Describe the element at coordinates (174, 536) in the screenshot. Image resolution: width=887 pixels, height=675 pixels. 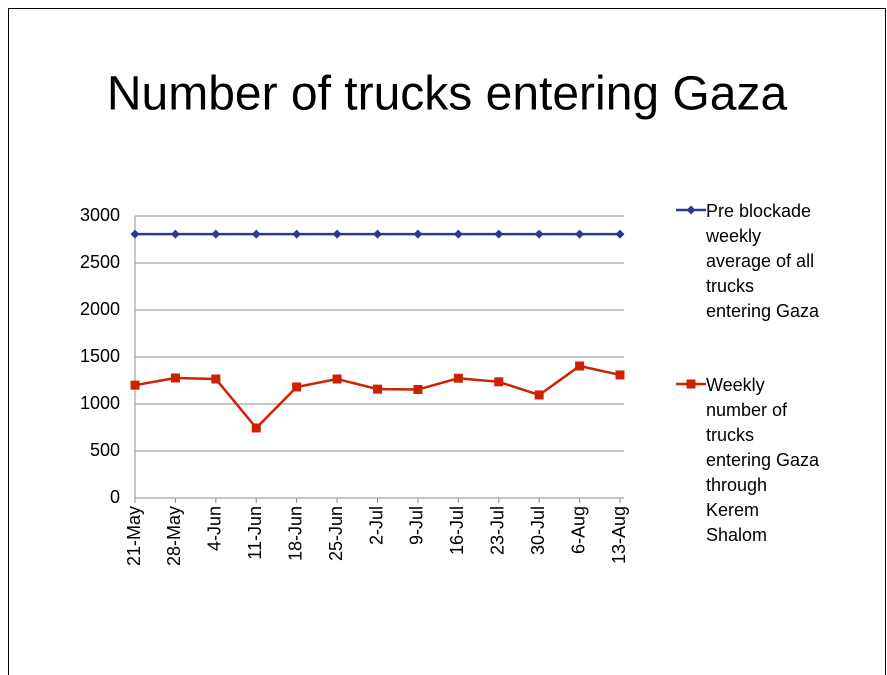
I see `x-tick-label: 28-May` at that location.